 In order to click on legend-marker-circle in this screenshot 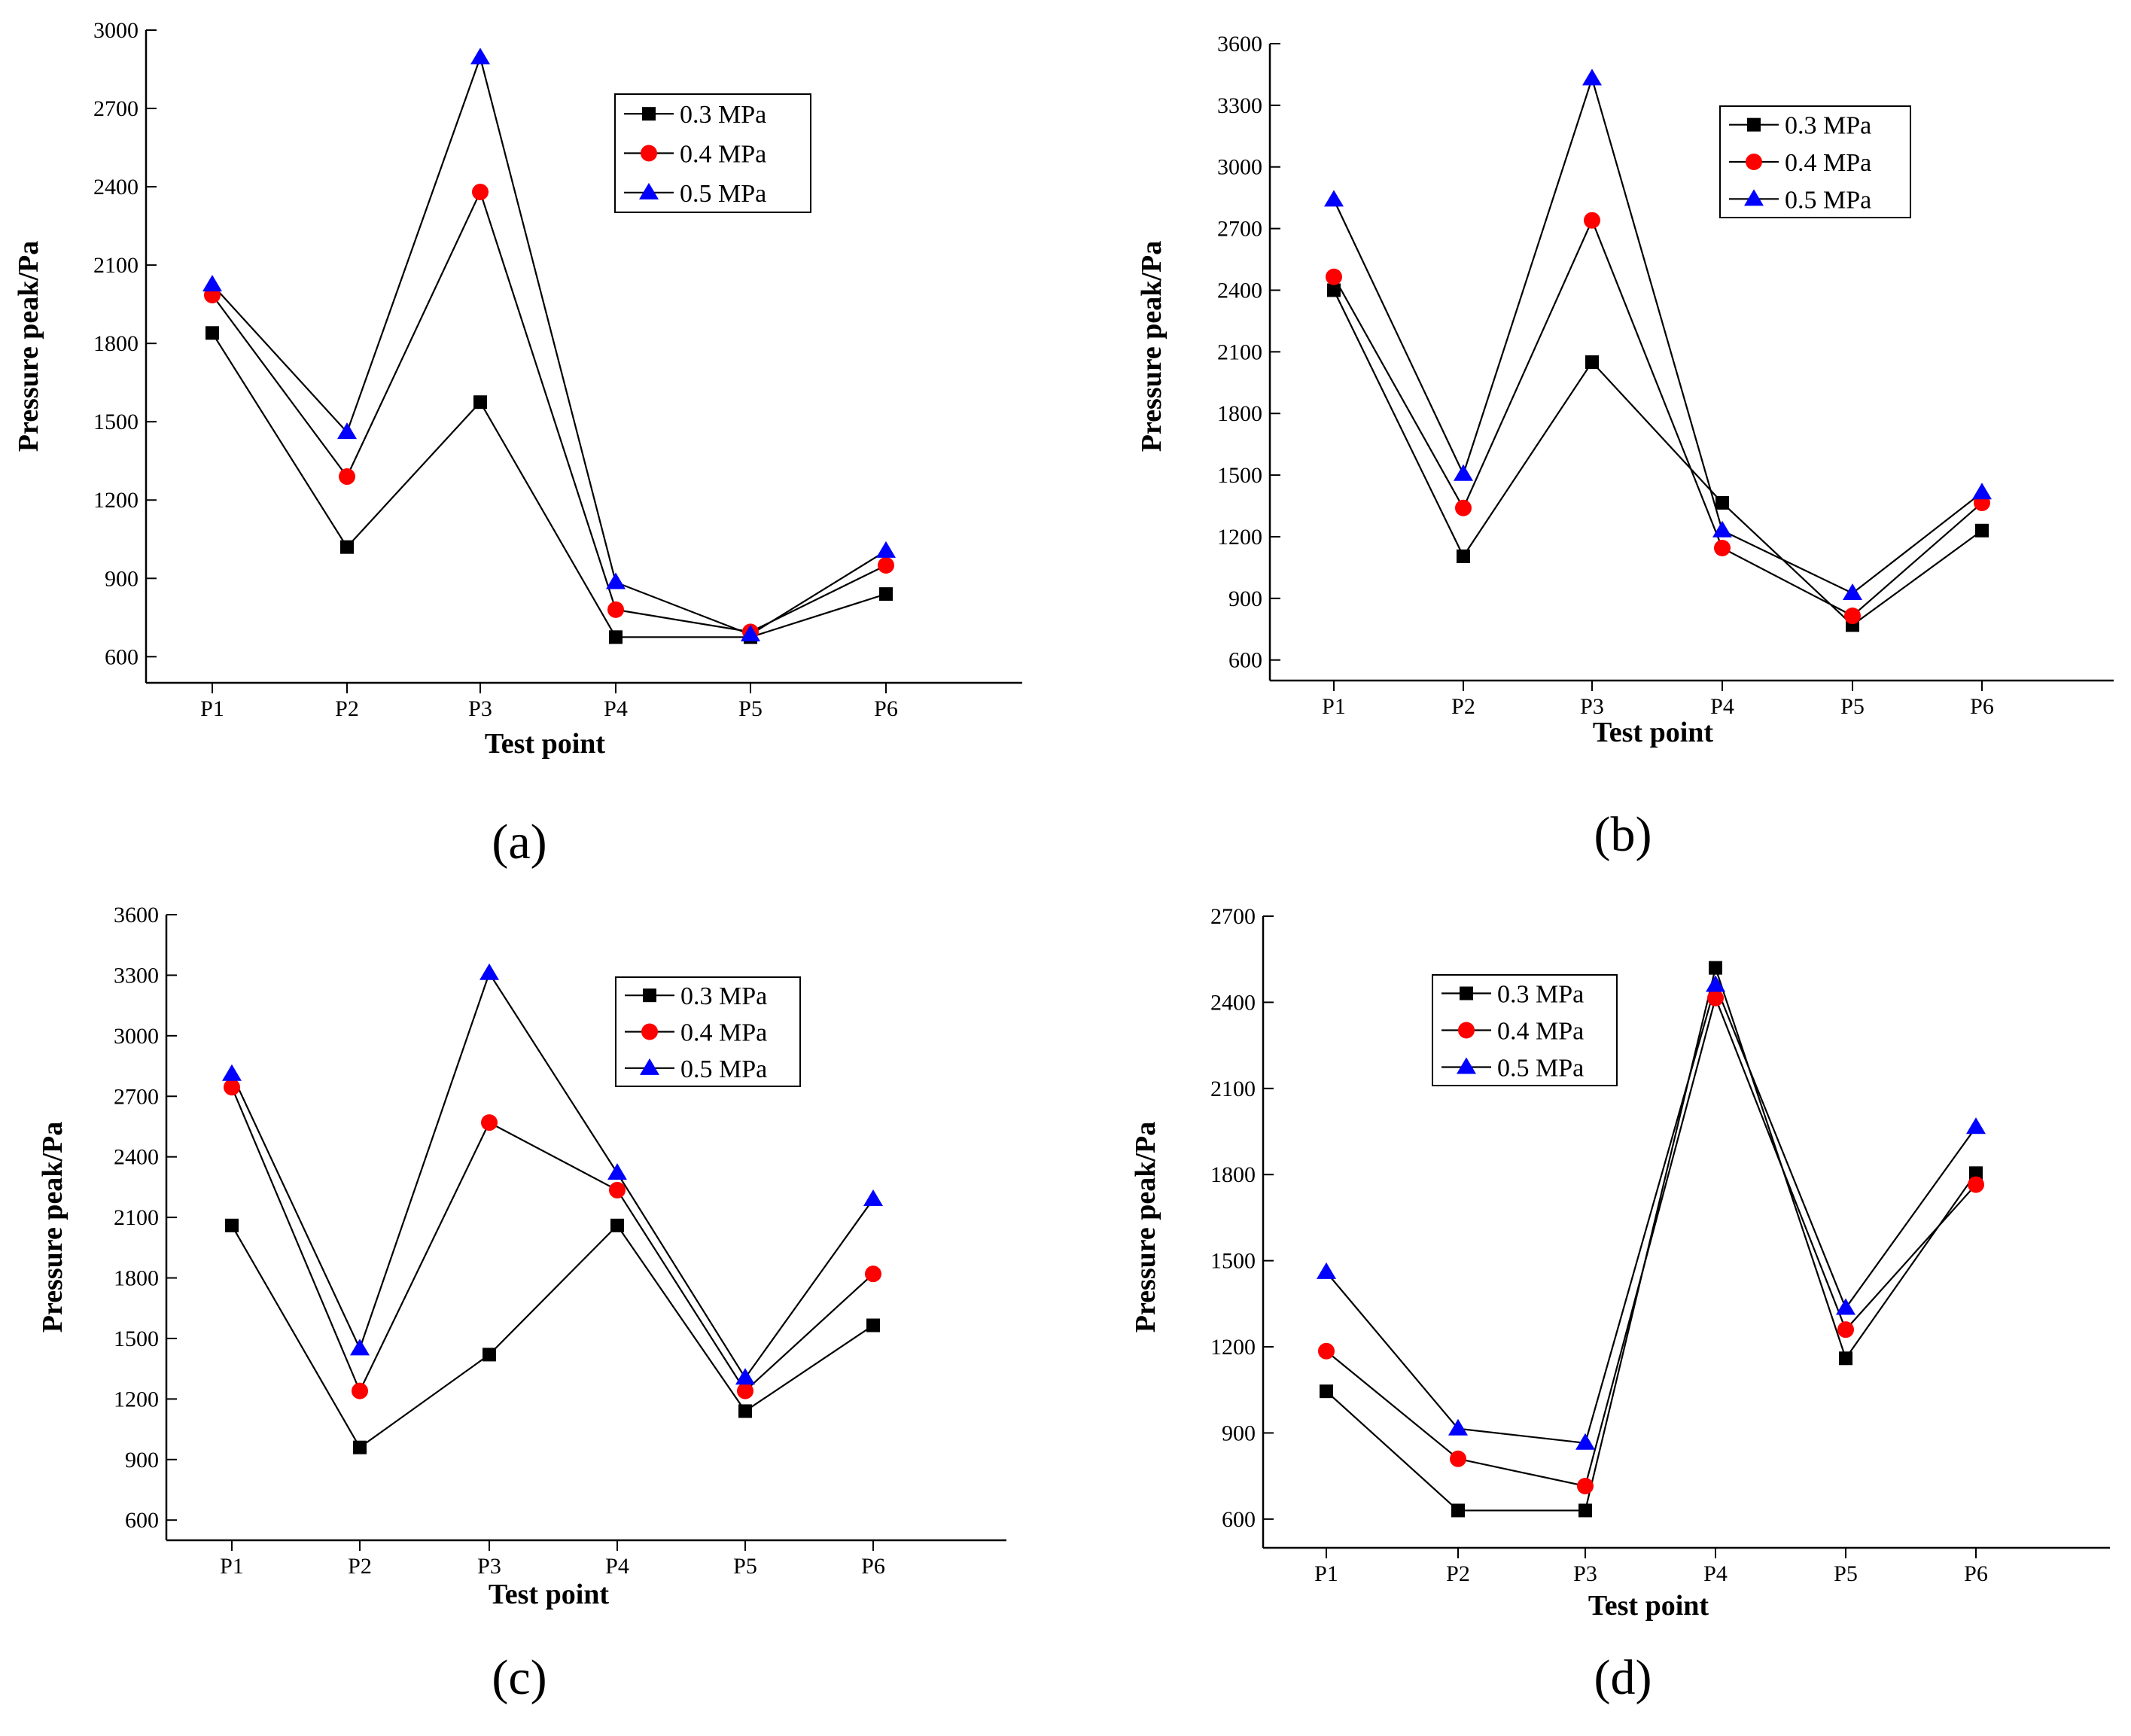, I will do `click(1466, 1030)`.